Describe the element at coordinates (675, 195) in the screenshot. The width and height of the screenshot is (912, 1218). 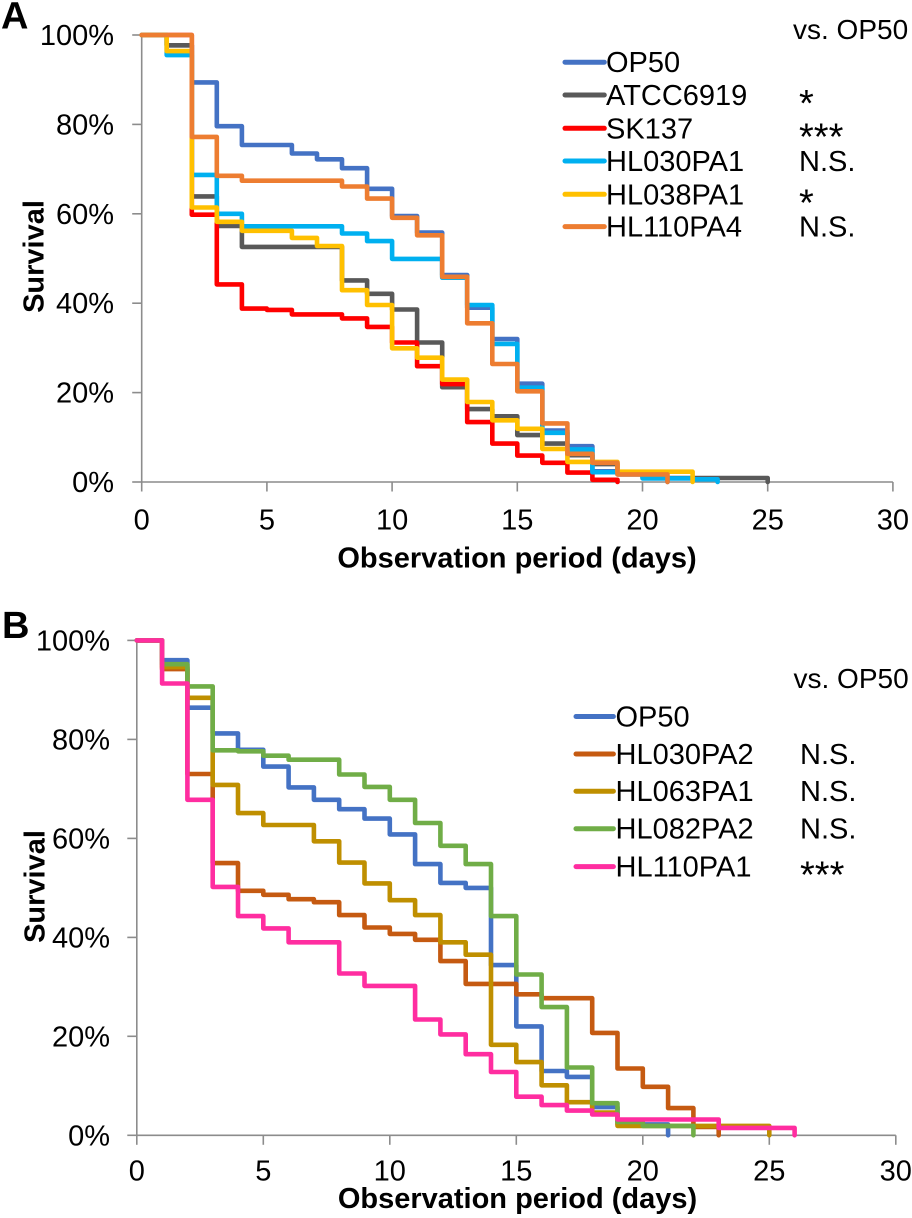
I see `svg-text: HL038PA1` at that location.